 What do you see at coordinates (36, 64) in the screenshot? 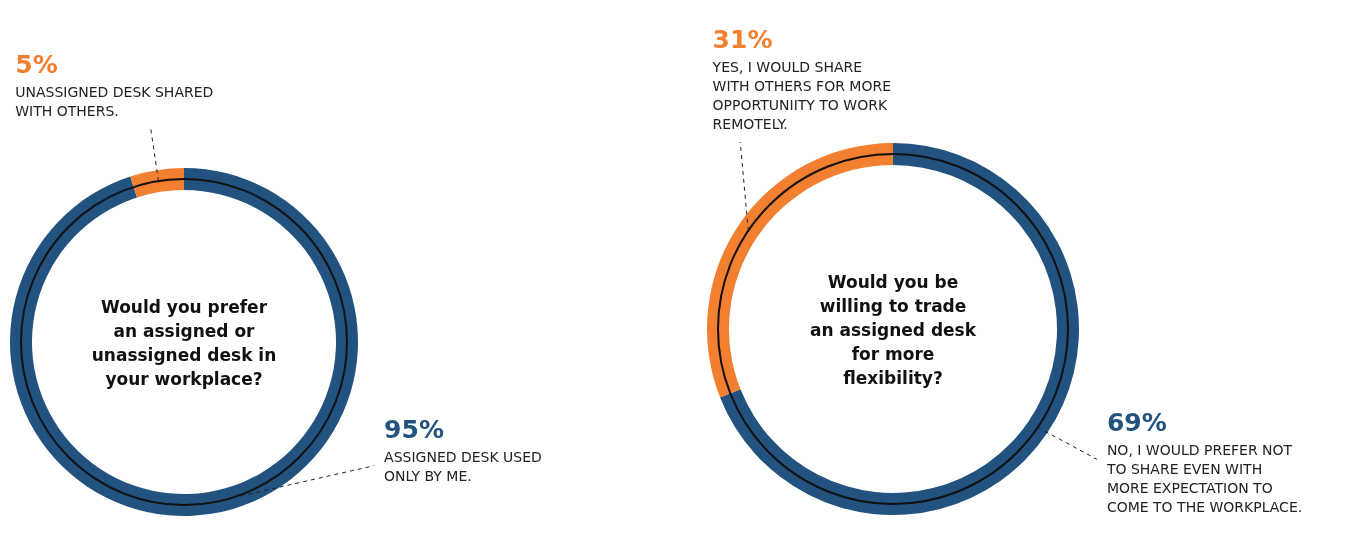
I see `data-label: 5%` at bounding box center [36, 64].